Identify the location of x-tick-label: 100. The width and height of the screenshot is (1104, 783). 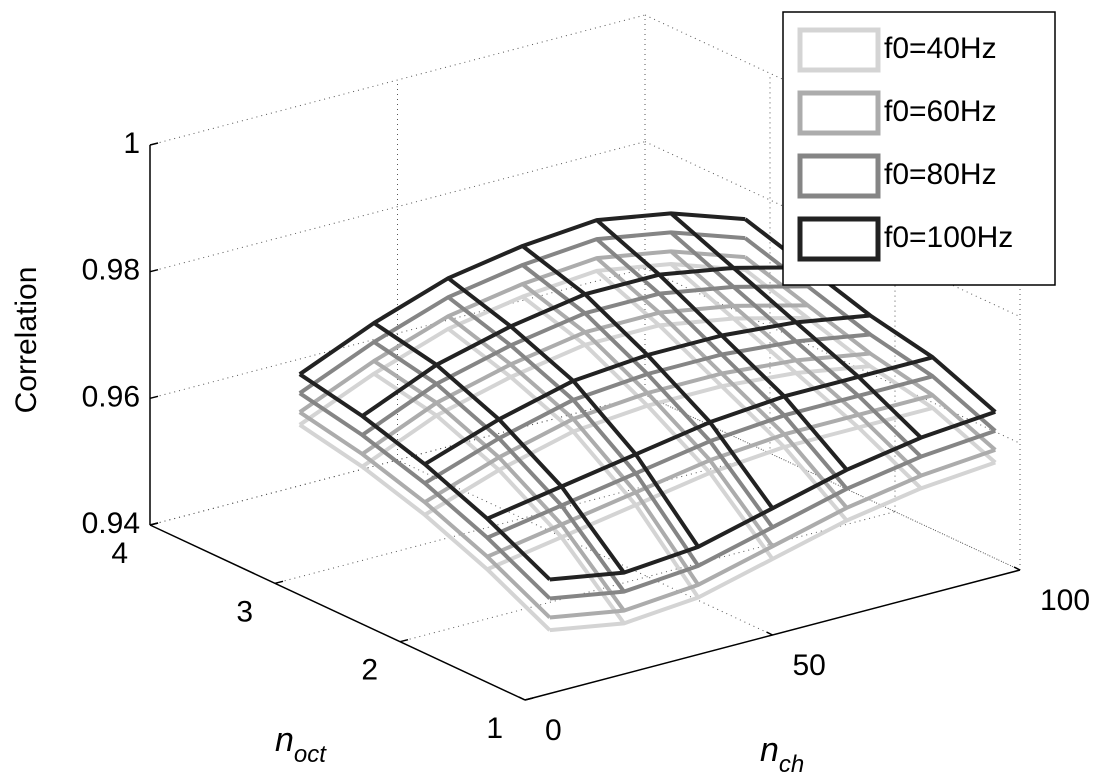
(1065, 600).